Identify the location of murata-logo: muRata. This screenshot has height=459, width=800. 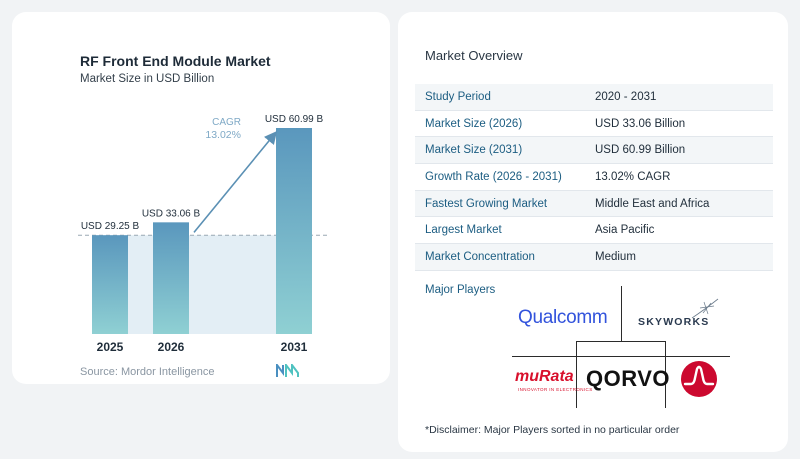
(544, 376).